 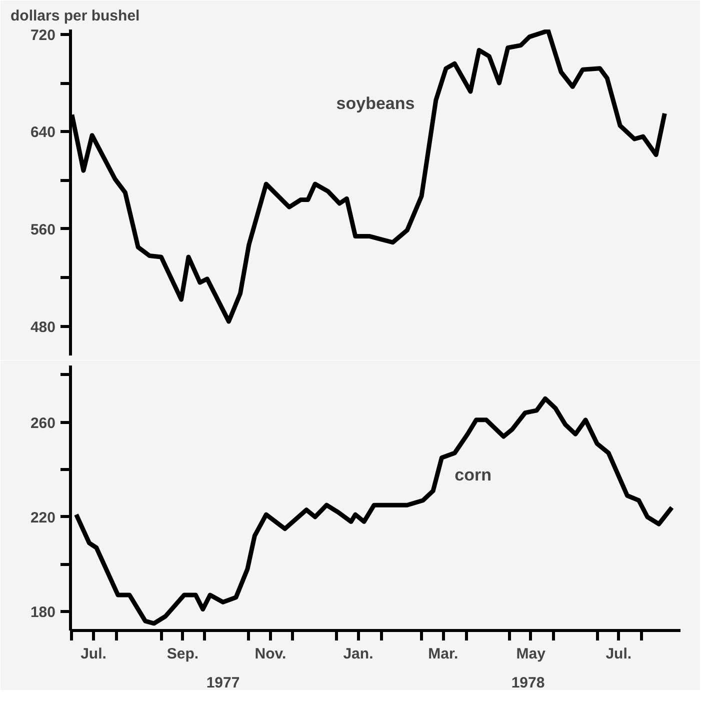 What do you see at coordinates (531, 654) in the screenshot?
I see `x-tick-label: May` at bounding box center [531, 654].